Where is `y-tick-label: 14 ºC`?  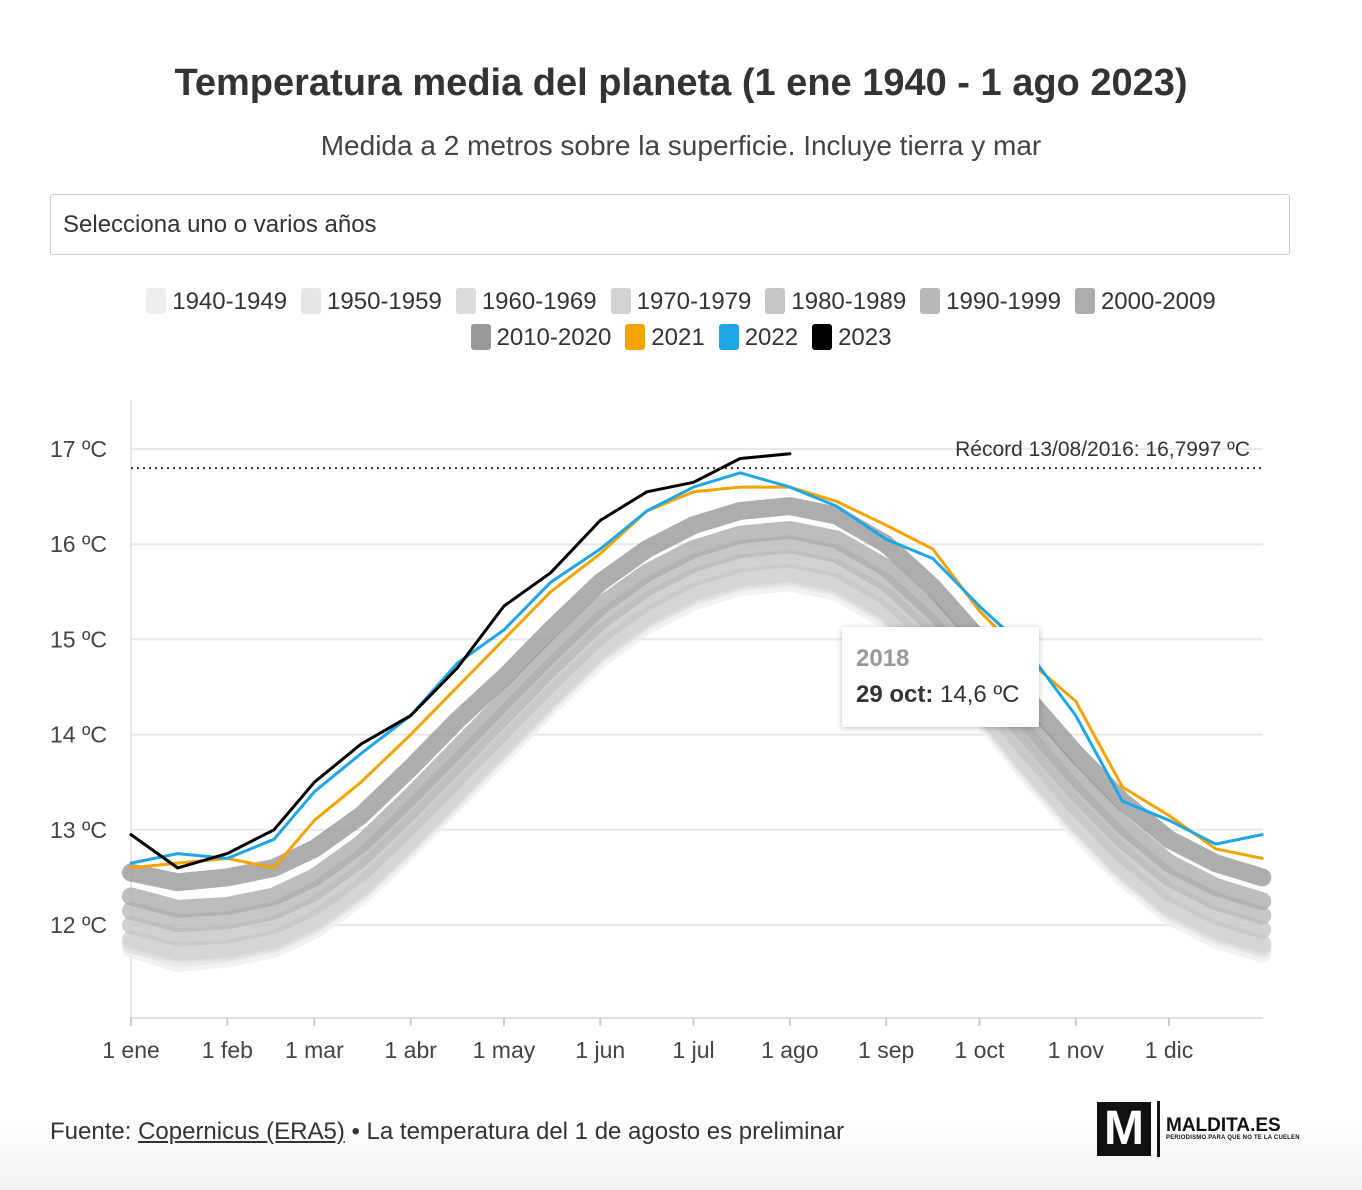
y-tick-label: 14 ºC is located at coordinates (78, 735).